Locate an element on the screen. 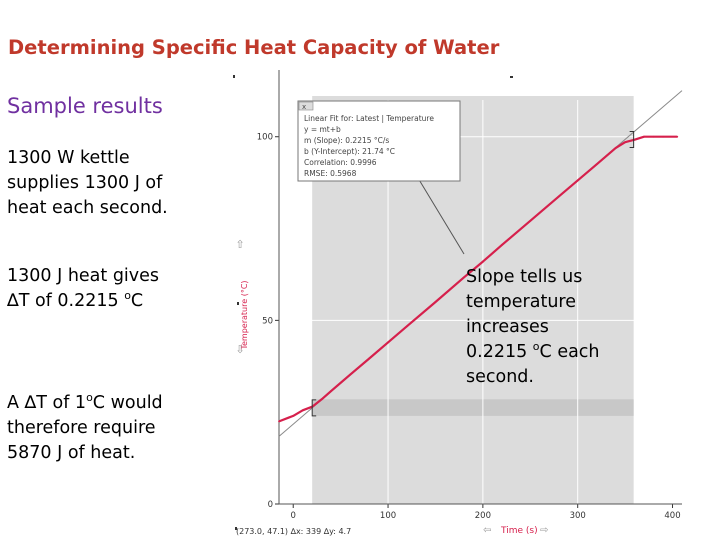 The height and width of the screenshot is (546, 728). y-tick-label: 50 is located at coordinates (267, 321).